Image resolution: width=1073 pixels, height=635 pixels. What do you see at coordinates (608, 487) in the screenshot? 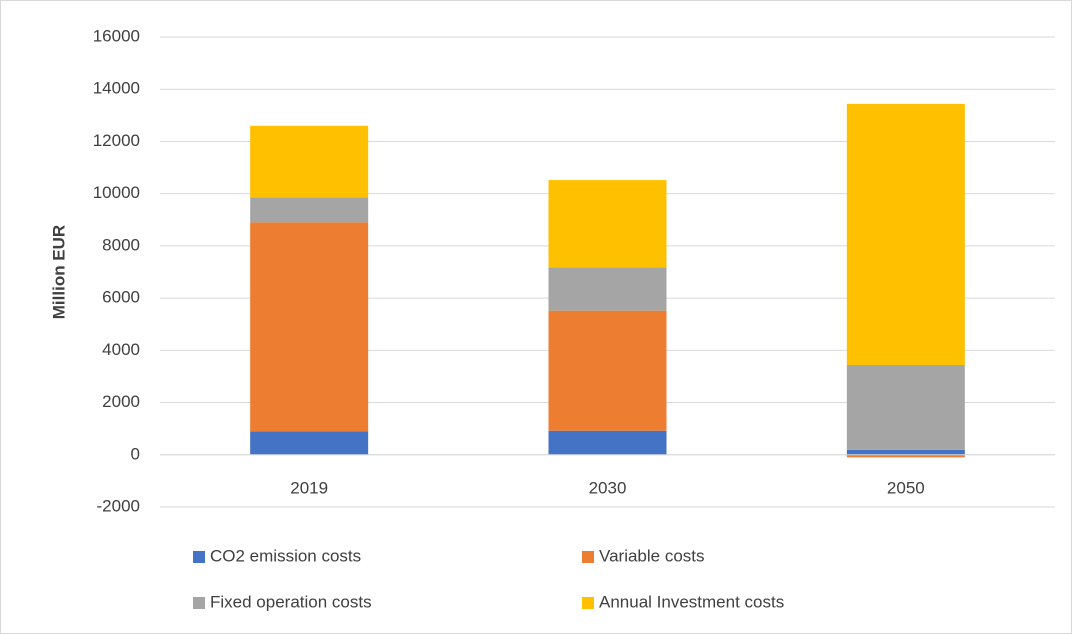
I see `x-tick-label: 2030` at bounding box center [608, 487].